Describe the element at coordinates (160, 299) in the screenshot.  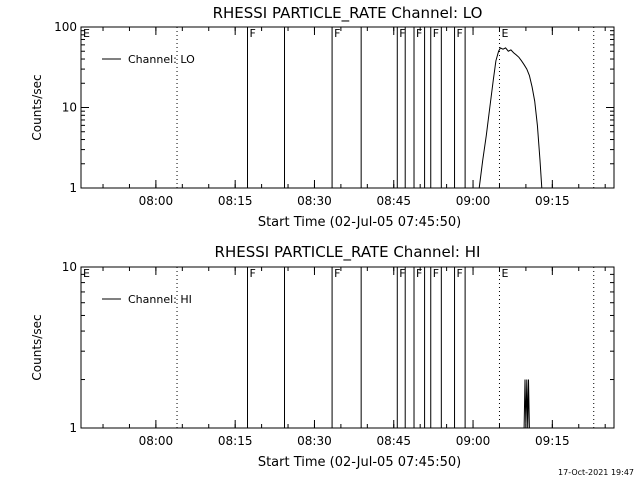
I see `legend-entry: Channel: HI` at that location.